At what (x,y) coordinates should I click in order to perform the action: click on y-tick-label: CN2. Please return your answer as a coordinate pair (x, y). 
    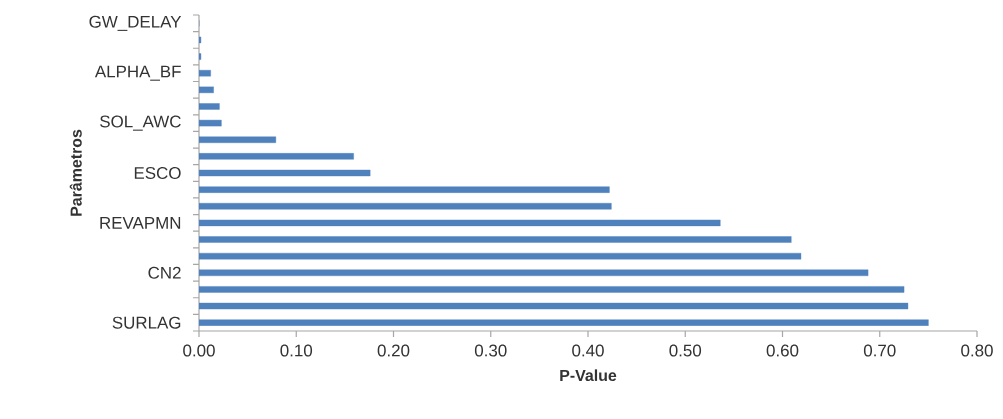
    Looking at the image, I should click on (164, 272).